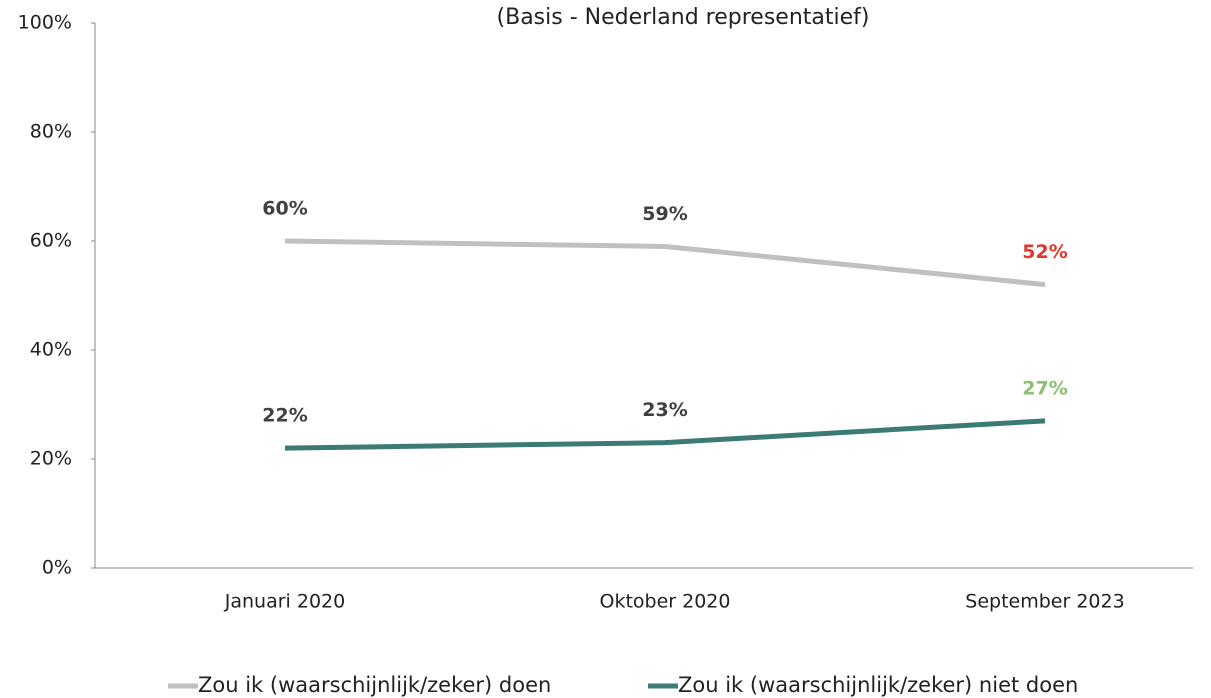  I want to click on data-label: 23%, so click(664, 410).